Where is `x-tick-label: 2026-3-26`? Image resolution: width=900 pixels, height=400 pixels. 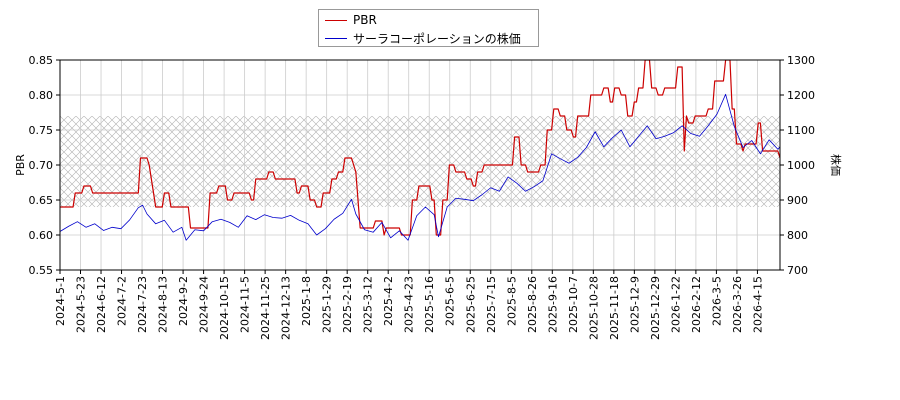 x-tick-label: 2026-3-26 is located at coordinates (737, 304).